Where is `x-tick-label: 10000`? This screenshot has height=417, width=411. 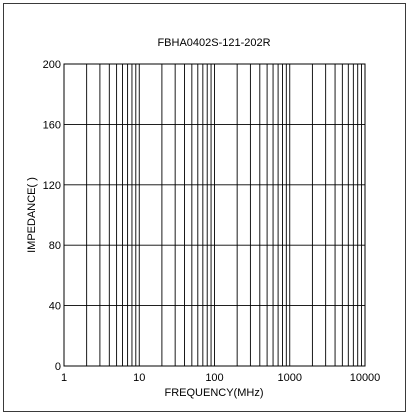
x-tick-label: 10000 is located at coordinates (365, 378).